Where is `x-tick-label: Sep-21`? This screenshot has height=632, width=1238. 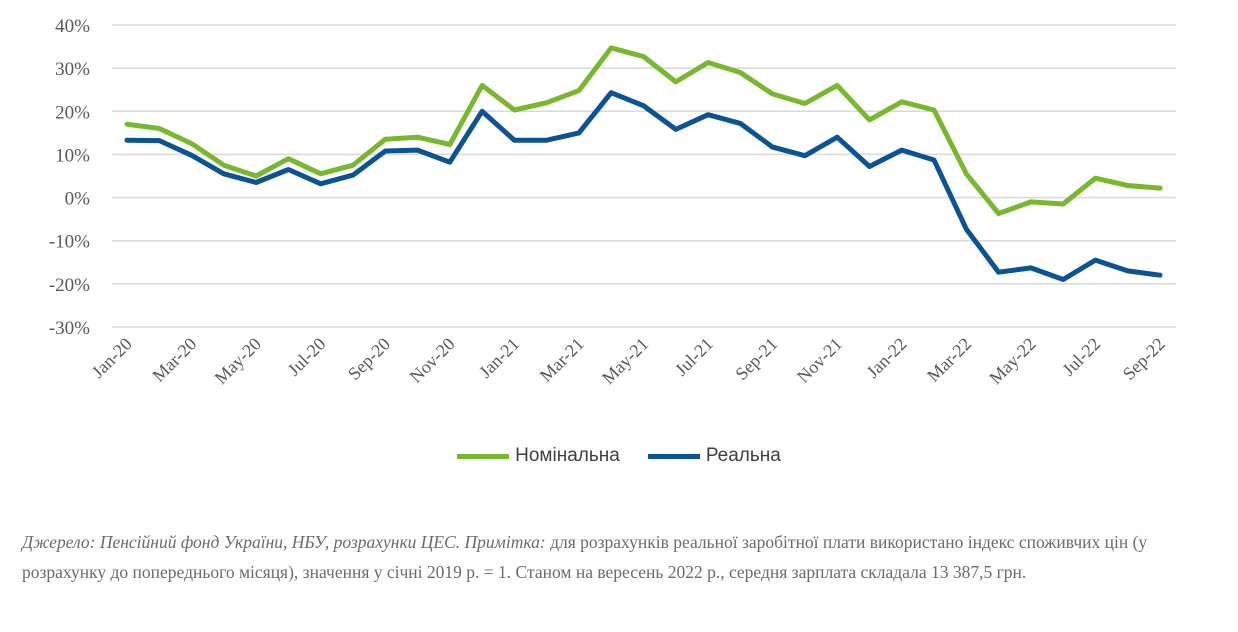 x-tick-label: Sep-21 is located at coordinates (756, 359).